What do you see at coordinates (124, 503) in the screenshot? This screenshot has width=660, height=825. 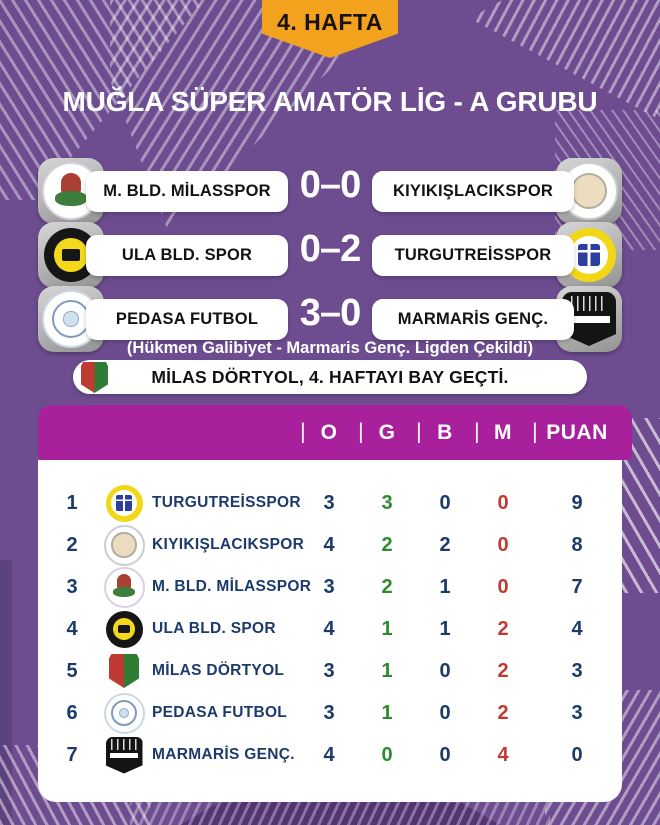 I see `turgutreisspor-crest-icon` at bounding box center [124, 503].